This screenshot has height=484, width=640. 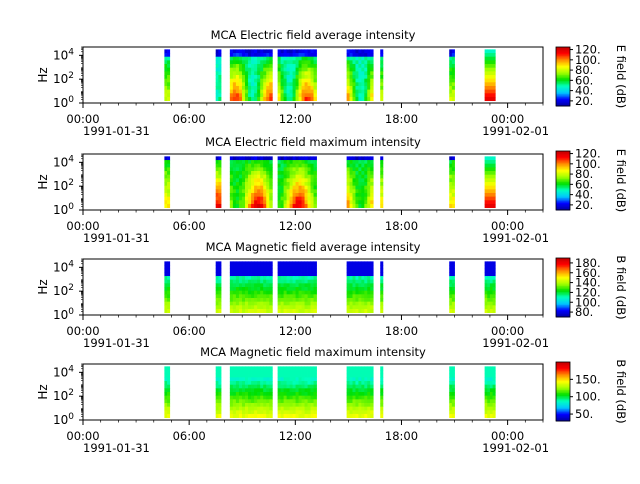 I want to click on y-tick-base: 10, so click(x=60, y=396).